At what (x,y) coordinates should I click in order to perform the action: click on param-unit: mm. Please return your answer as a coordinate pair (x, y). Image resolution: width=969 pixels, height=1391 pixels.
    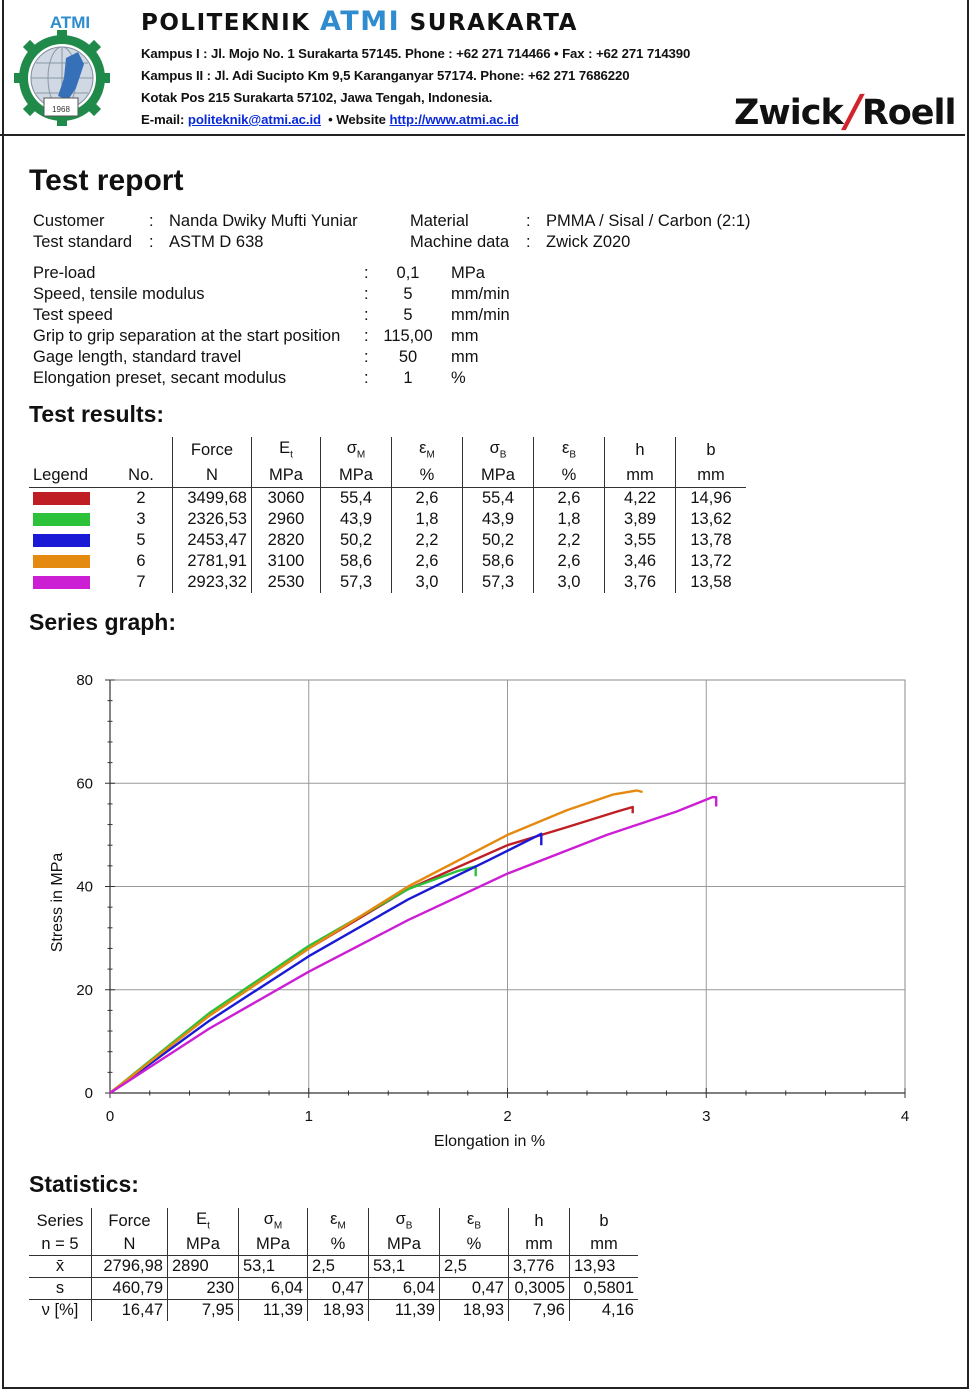
    Looking at the image, I should click on (465, 336).